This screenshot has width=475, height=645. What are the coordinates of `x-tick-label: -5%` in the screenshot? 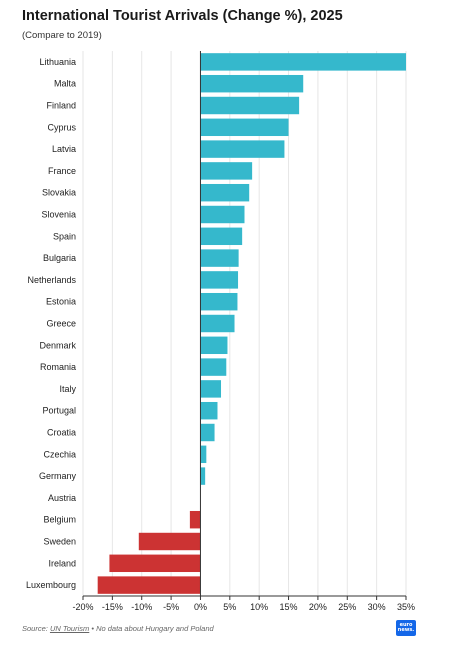 It's located at (171, 607).